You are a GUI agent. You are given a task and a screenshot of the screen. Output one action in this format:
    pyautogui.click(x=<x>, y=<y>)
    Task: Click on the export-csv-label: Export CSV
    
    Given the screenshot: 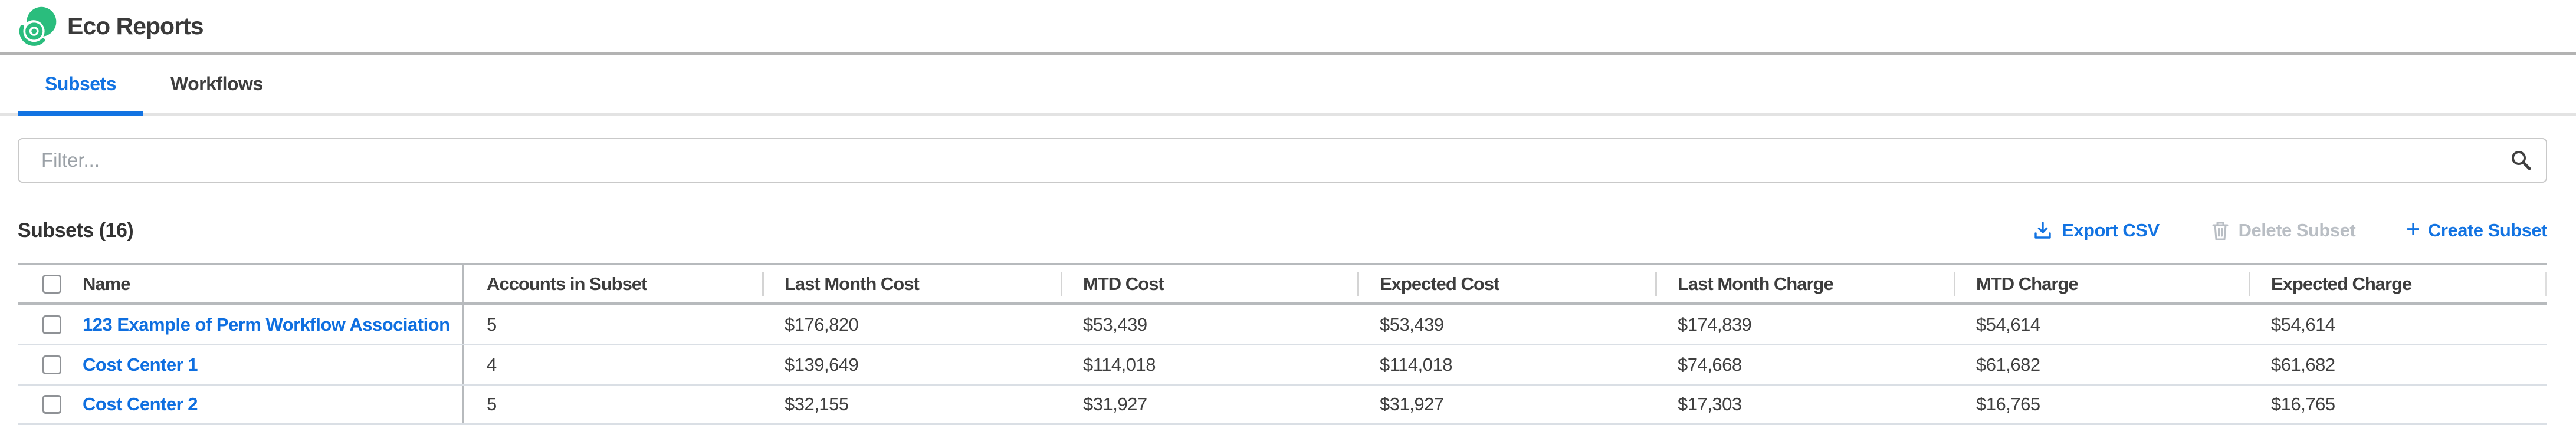 What is the action you would take?
    pyautogui.click(x=2111, y=230)
    